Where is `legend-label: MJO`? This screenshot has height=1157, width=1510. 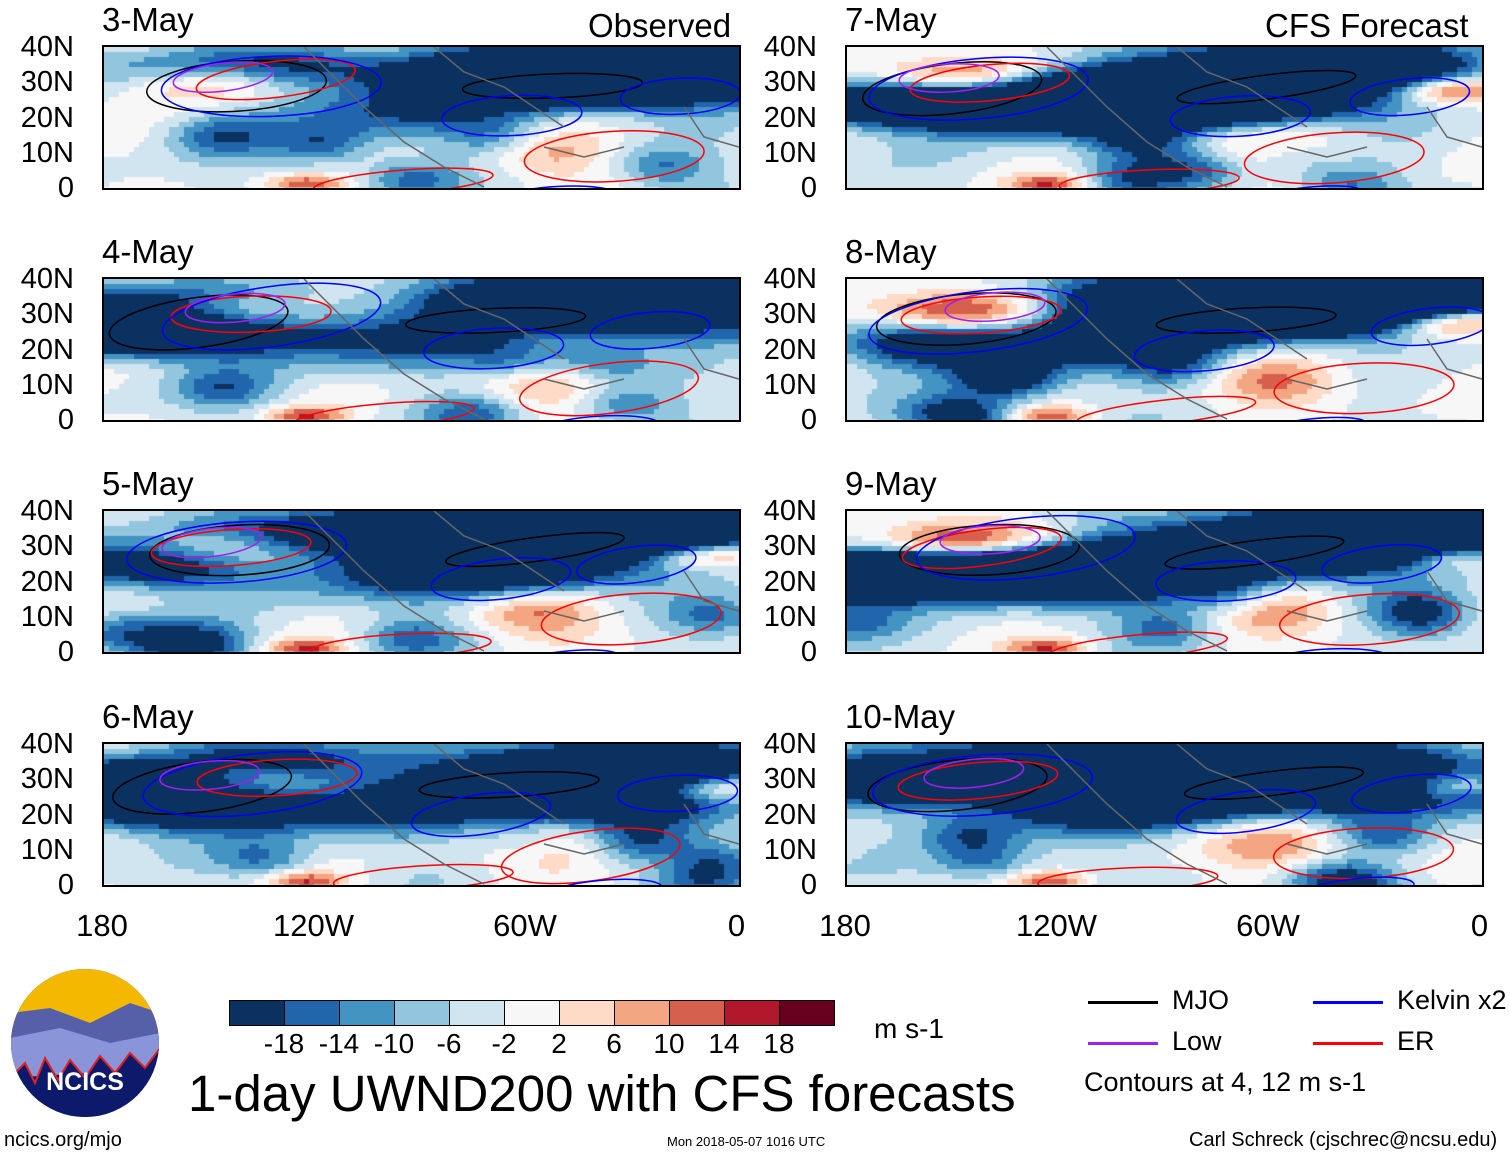
legend-label: MJO is located at coordinates (1200, 1000).